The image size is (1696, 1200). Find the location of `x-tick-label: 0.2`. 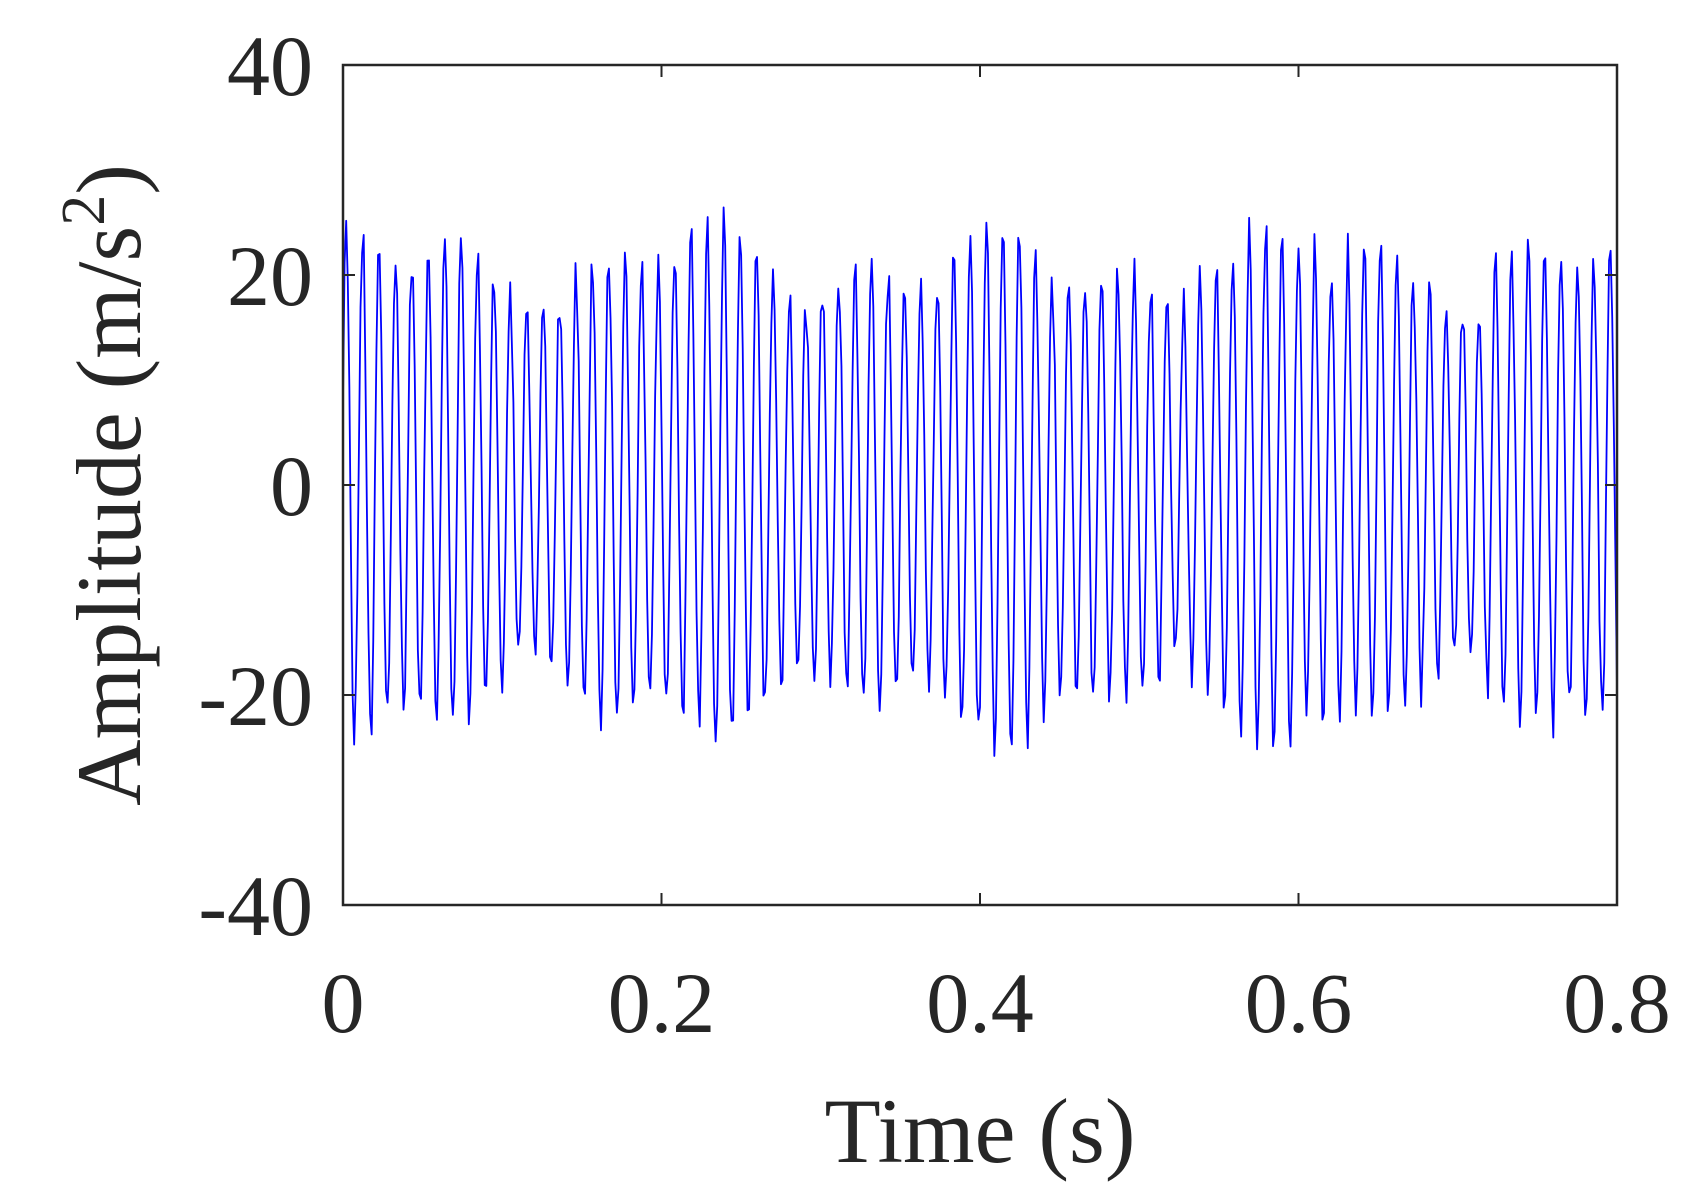

x-tick-label: 0.2 is located at coordinates (662, 1003).